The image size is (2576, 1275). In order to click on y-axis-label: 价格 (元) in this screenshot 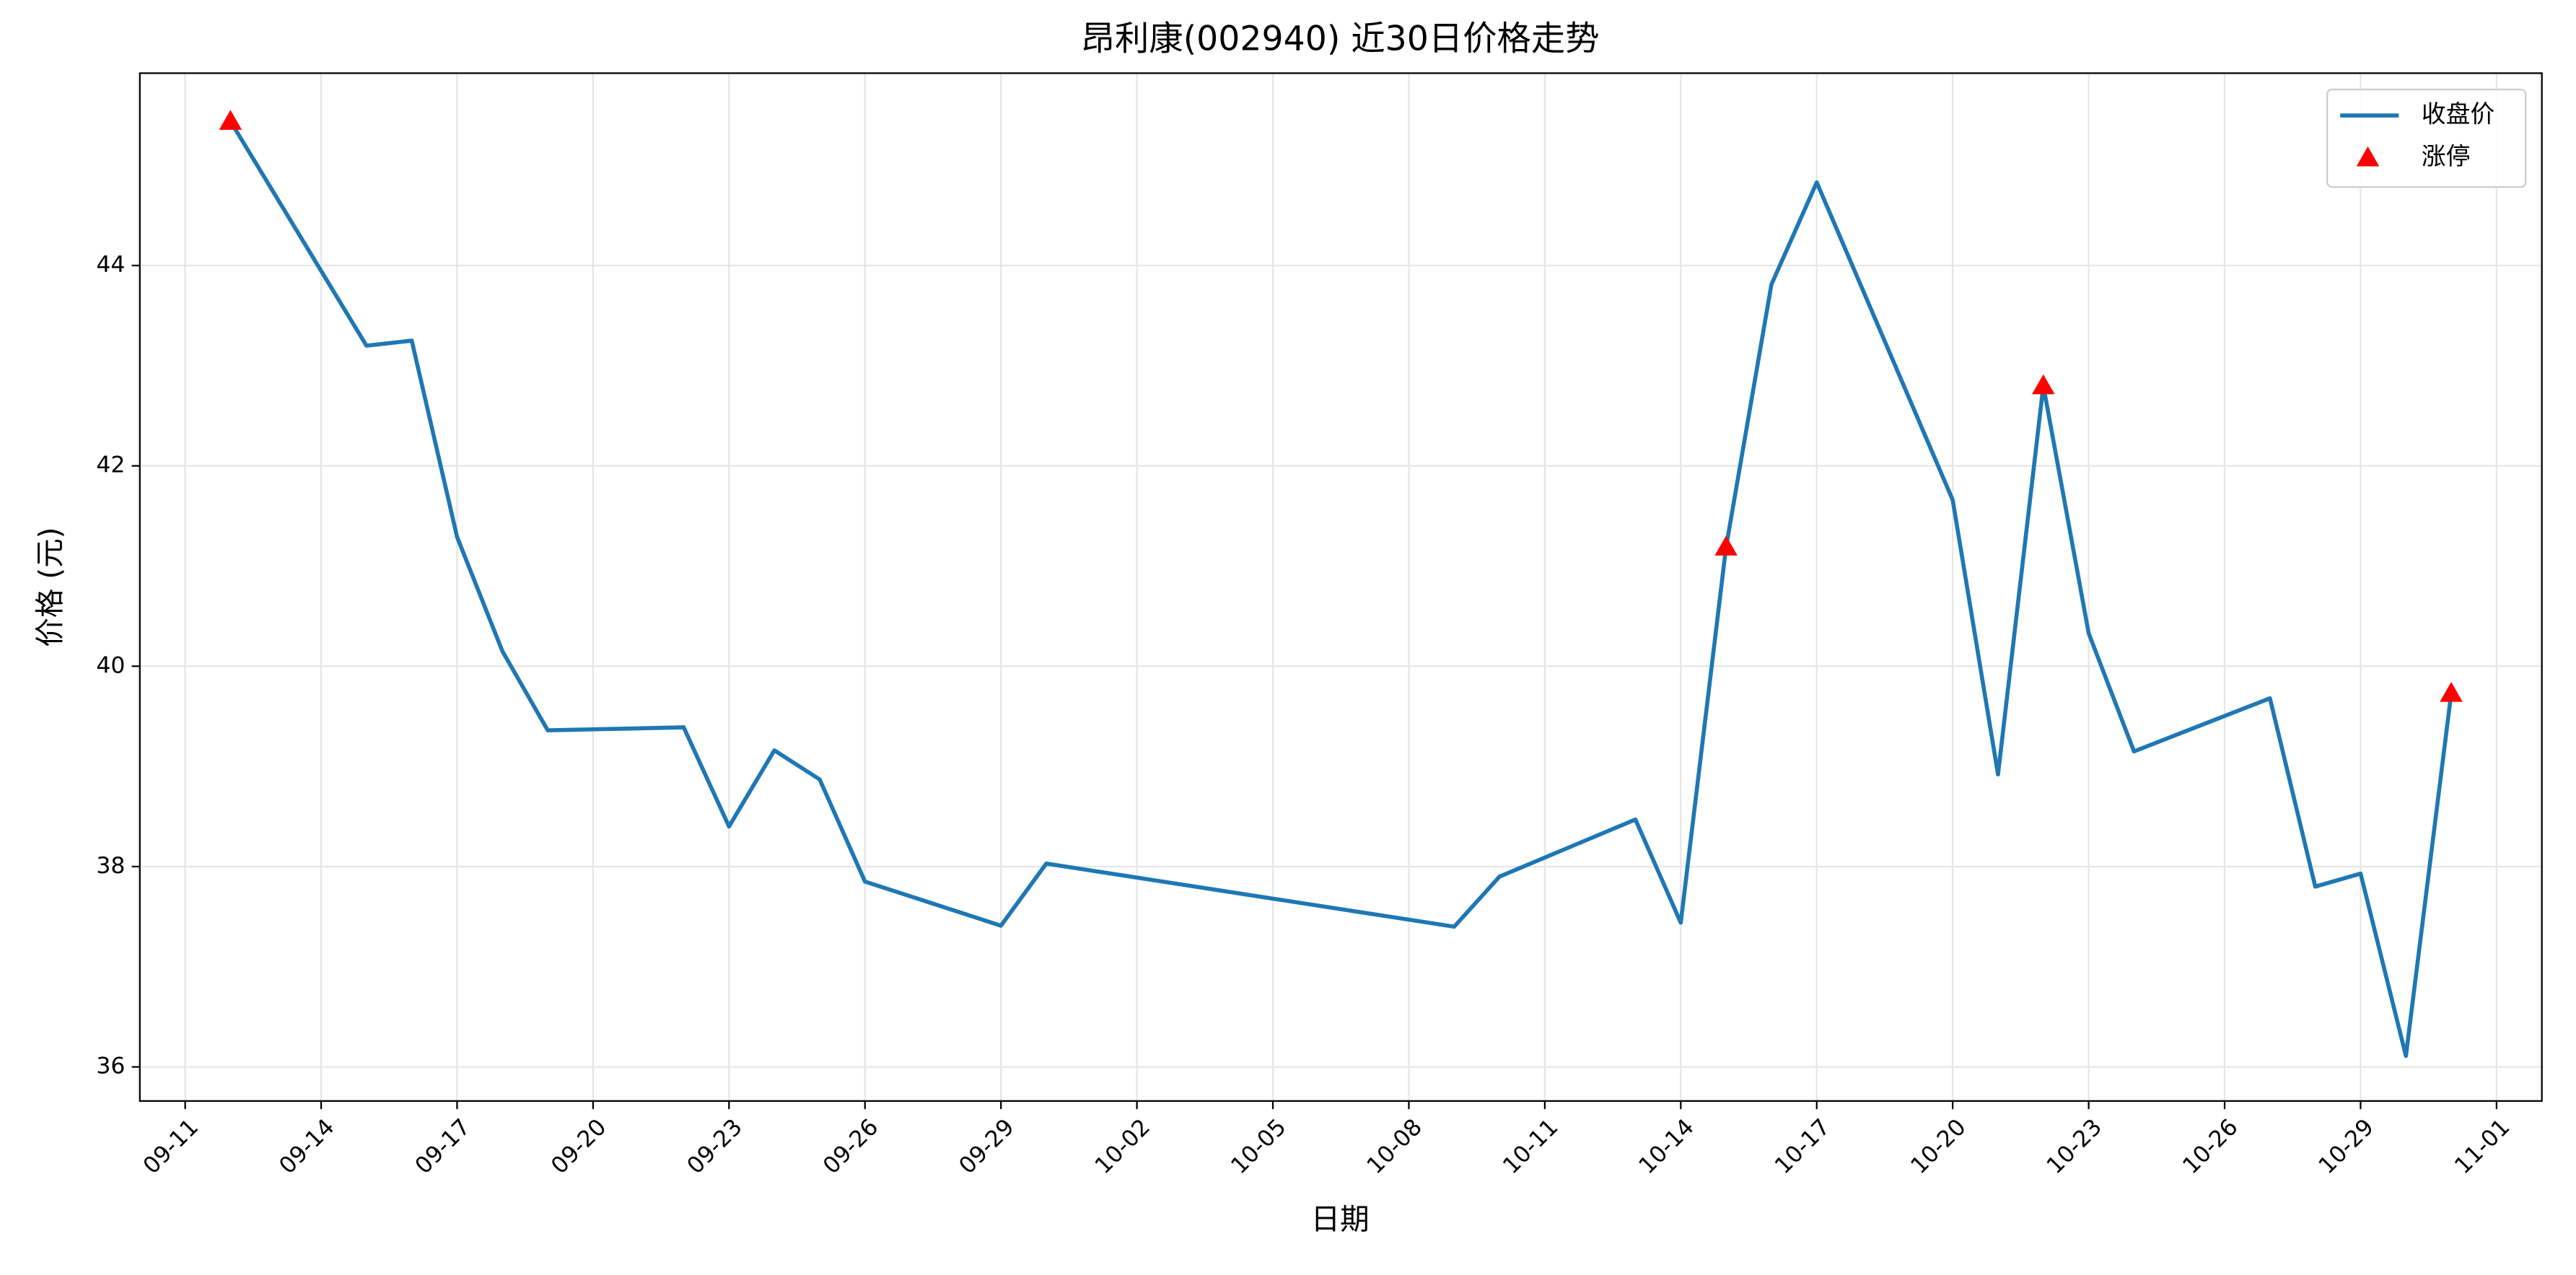, I will do `click(49, 587)`.